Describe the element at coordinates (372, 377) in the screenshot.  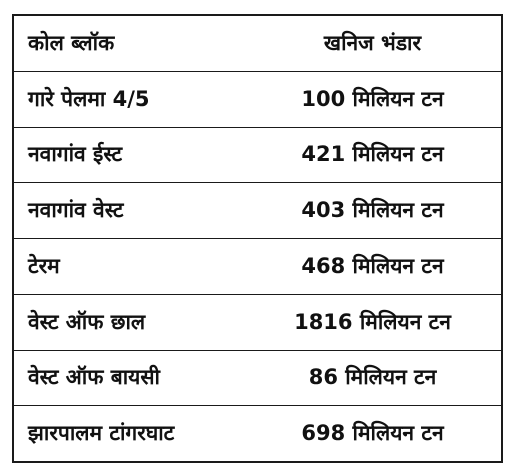
I see `mineral-reserve-value: 86 मिलियन टन` at that location.